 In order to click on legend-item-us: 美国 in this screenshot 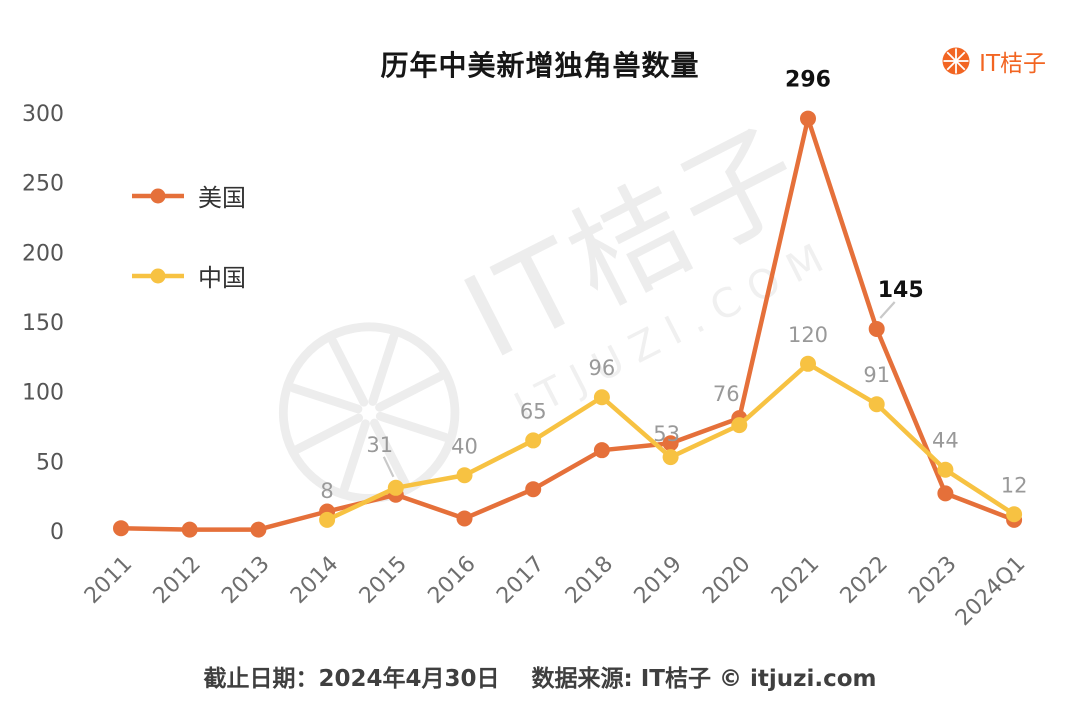, I will do `click(188, 195)`.